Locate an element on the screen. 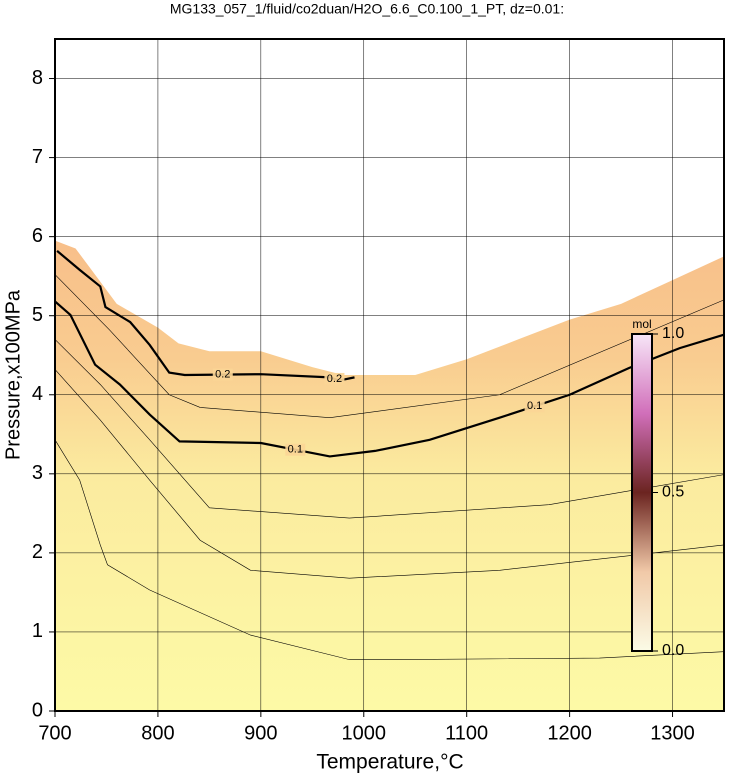 This screenshot has height=781, width=734. colorbar is located at coordinates (642, 492).